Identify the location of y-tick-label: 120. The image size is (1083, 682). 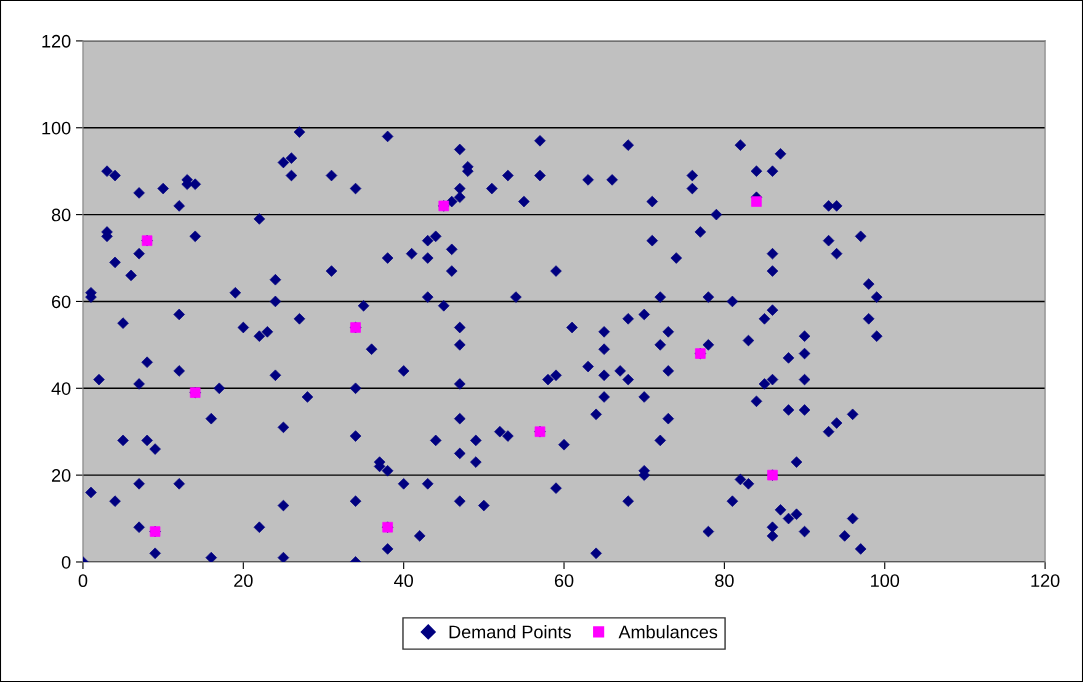
(56, 41).